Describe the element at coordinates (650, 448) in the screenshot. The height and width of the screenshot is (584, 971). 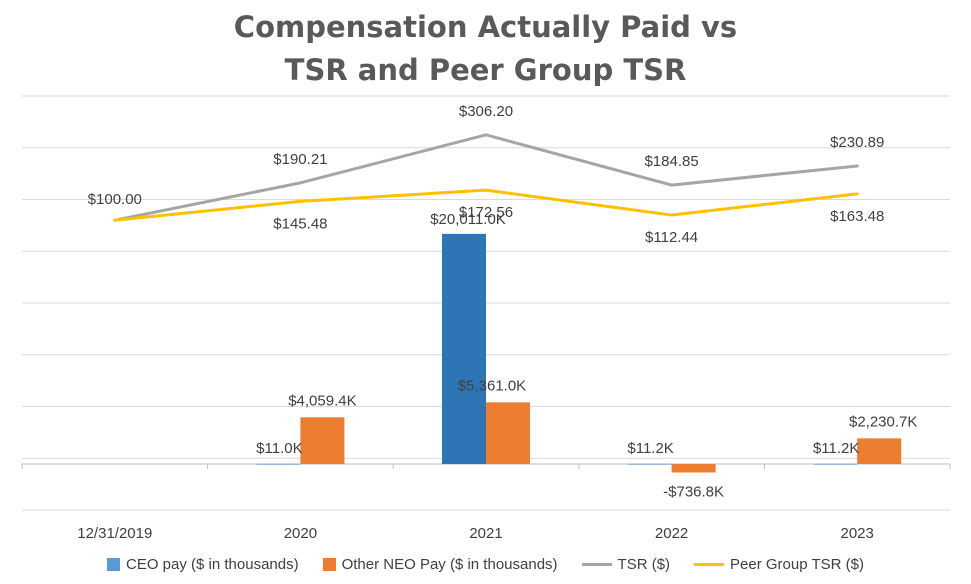
I see `data-label-ceo-pay-3: $11.2K` at that location.